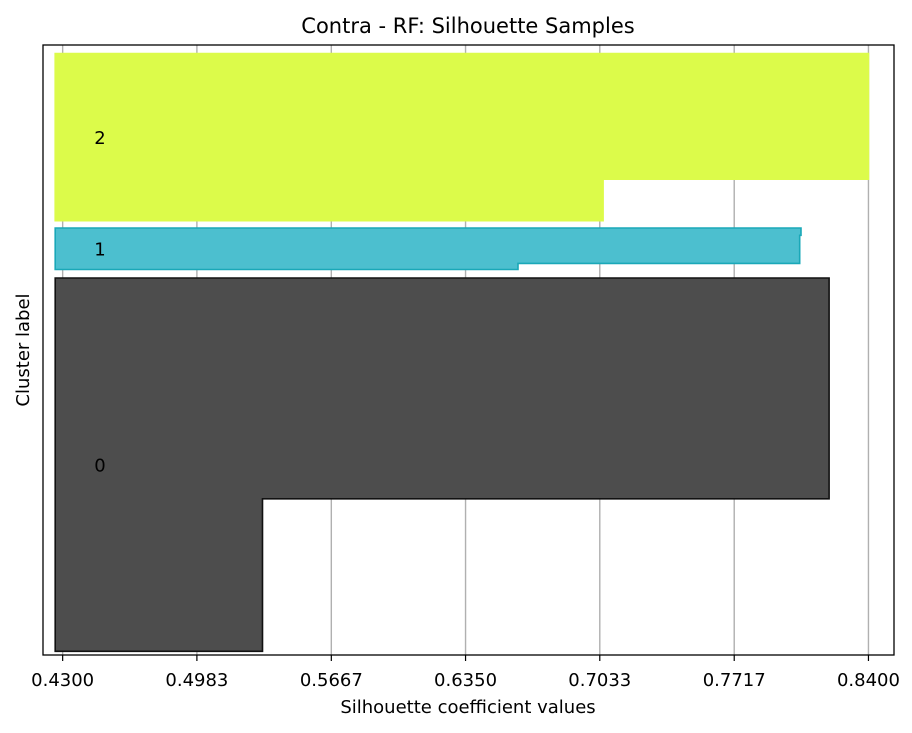  Describe the element at coordinates (62, 680) in the screenshot. I see `x-tick-label-0: 0.4300` at that location.